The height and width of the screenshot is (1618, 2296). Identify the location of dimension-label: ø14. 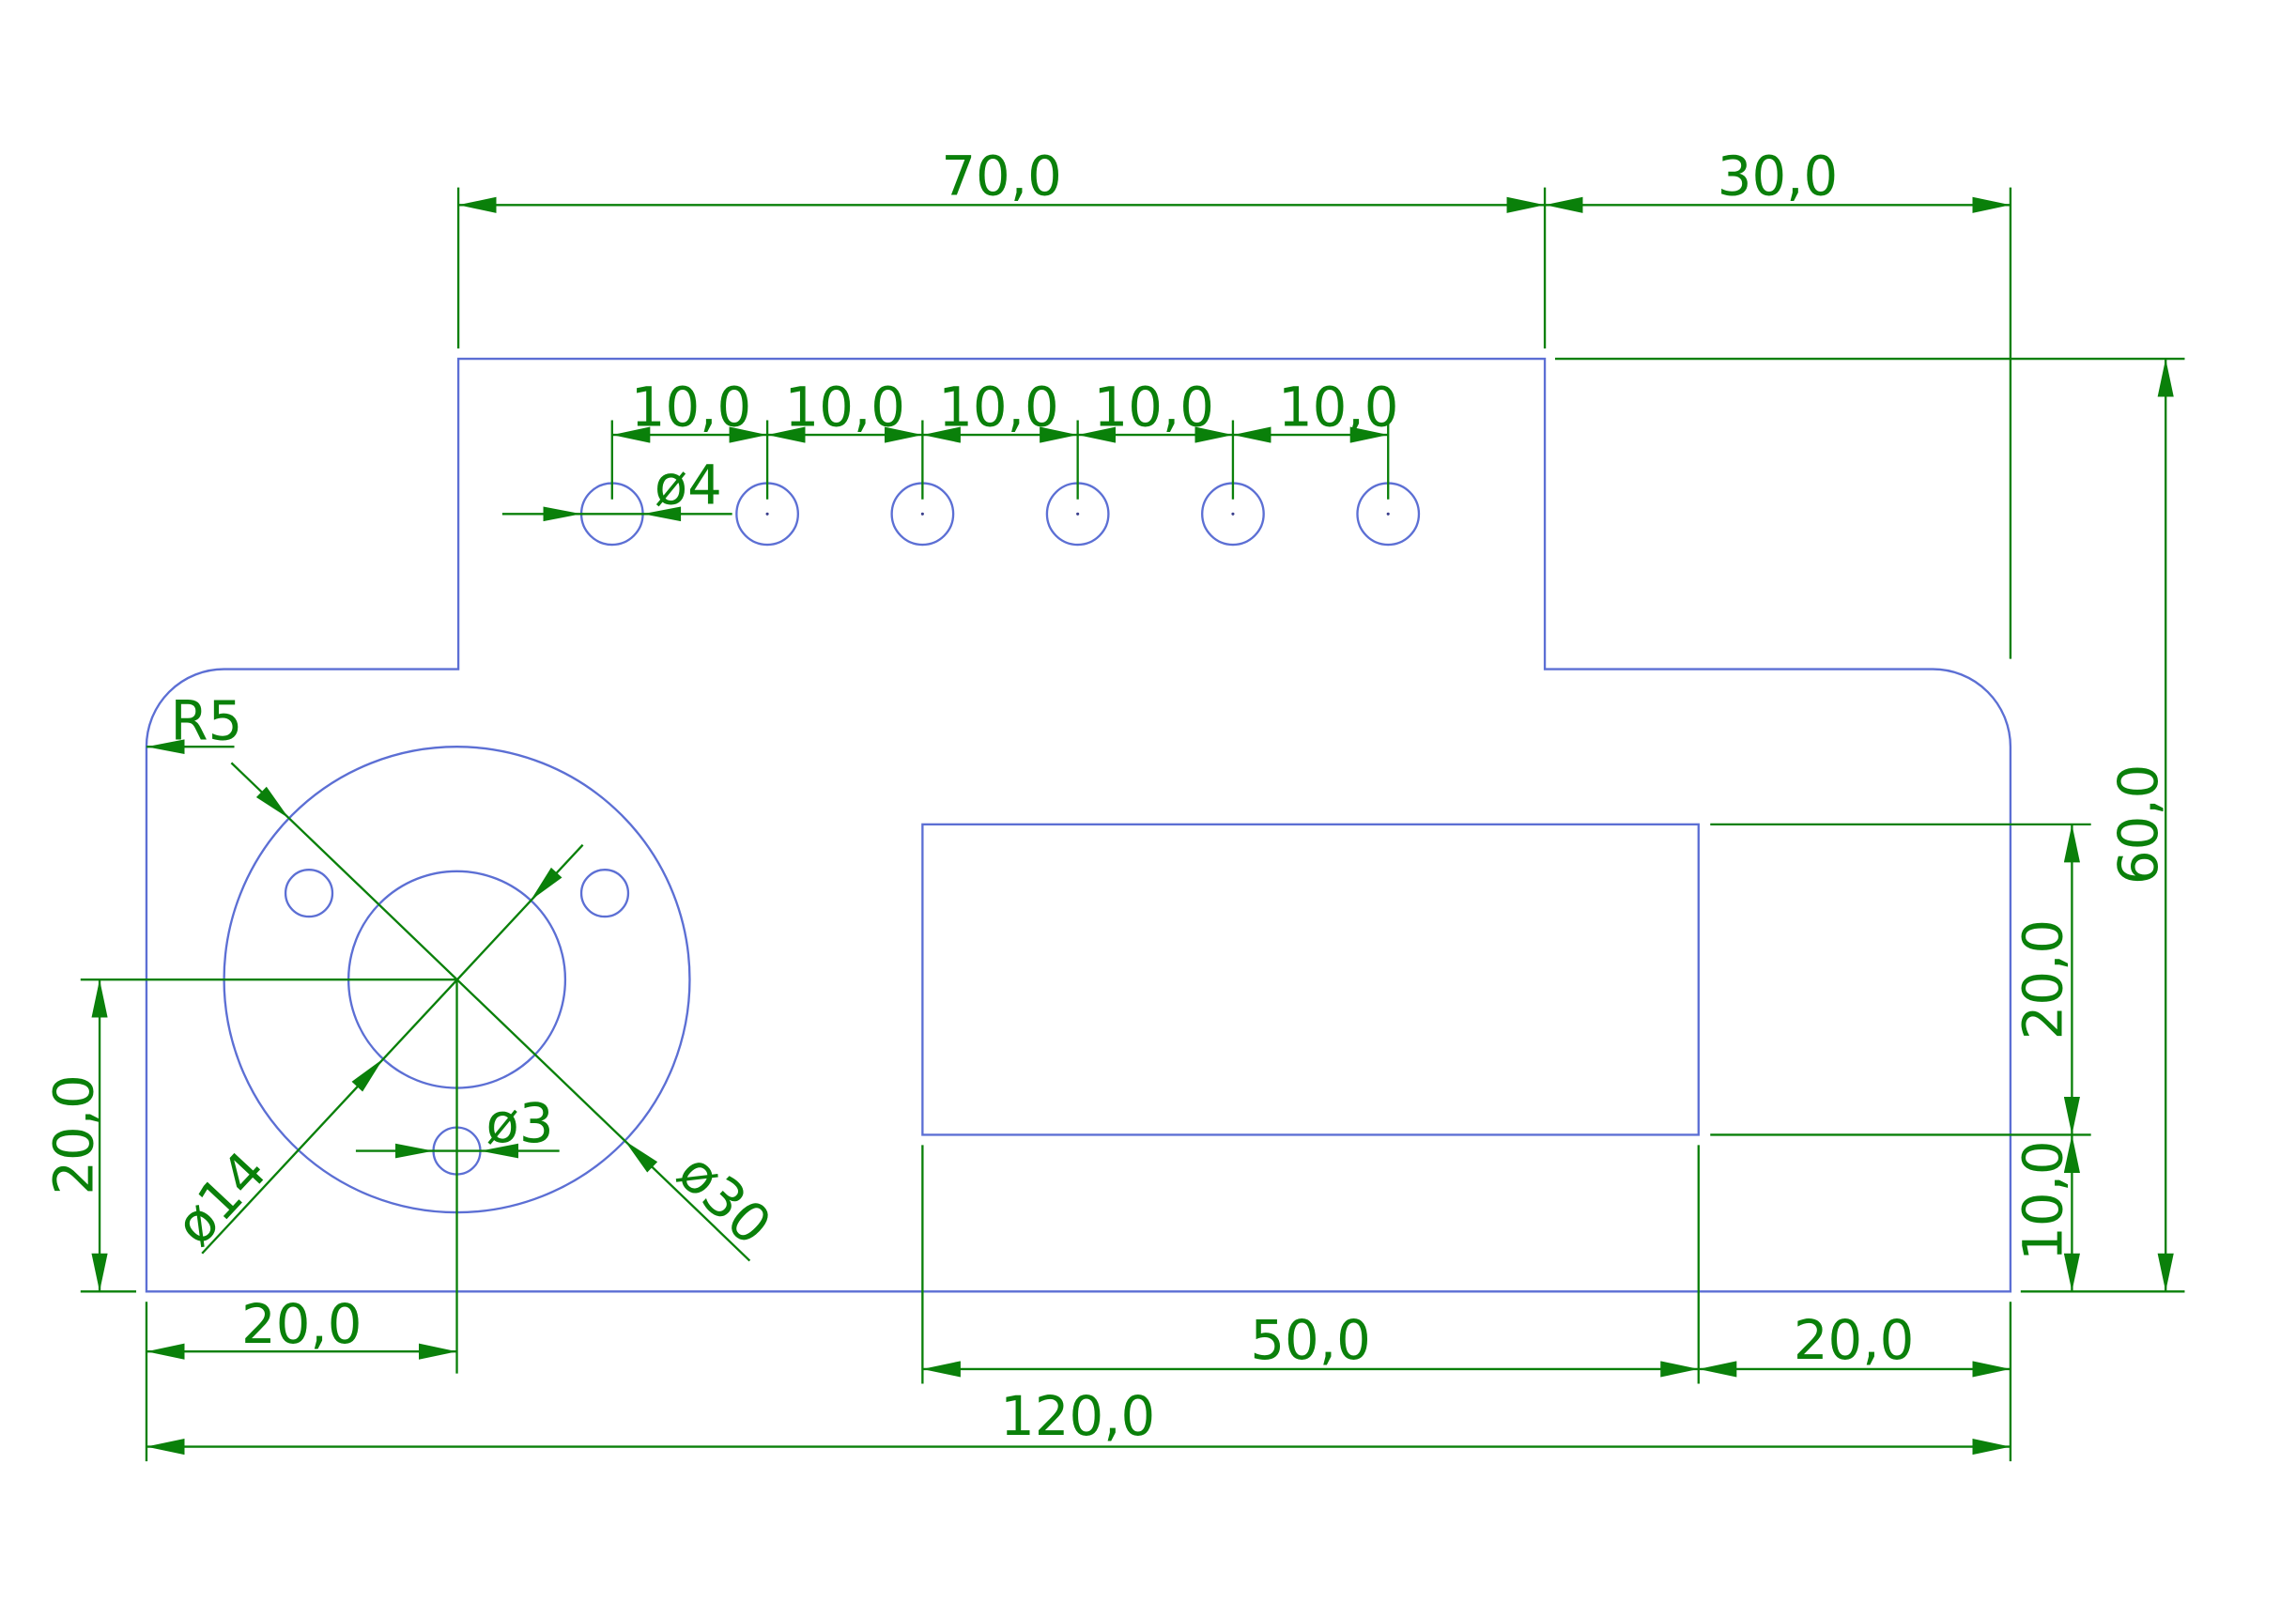
(221, 1198).